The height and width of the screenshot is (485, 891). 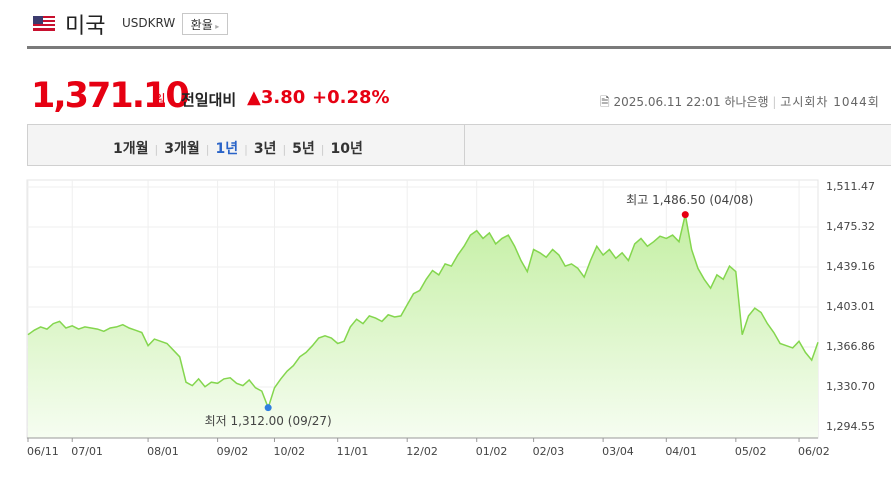 What do you see at coordinates (43, 451) in the screenshot?
I see `x-tick-label: 06/11` at bounding box center [43, 451].